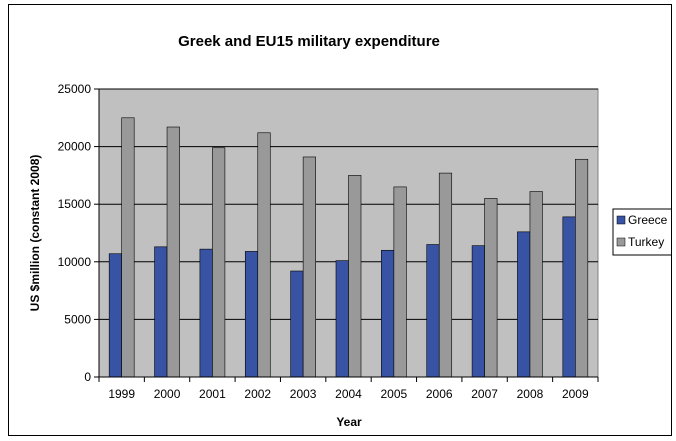 This screenshot has width=676, height=441. What do you see at coordinates (575, 394) in the screenshot?
I see `x-tick-label: 2009` at bounding box center [575, 394].